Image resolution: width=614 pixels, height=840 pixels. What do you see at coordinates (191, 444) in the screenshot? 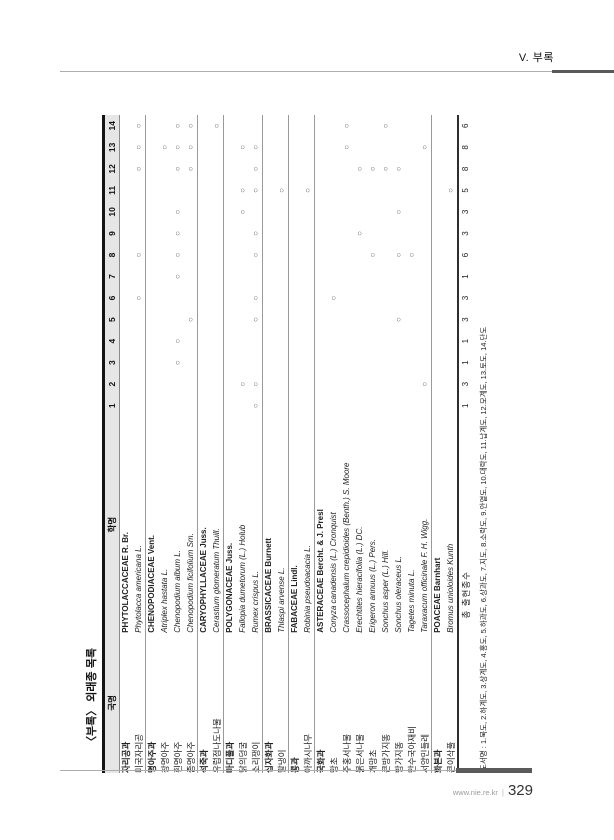
I see `species-row: 좀명아주 Chenopodium ficifolium Sm. ○ ○ ○ ○` at bounding box center [191, 444].